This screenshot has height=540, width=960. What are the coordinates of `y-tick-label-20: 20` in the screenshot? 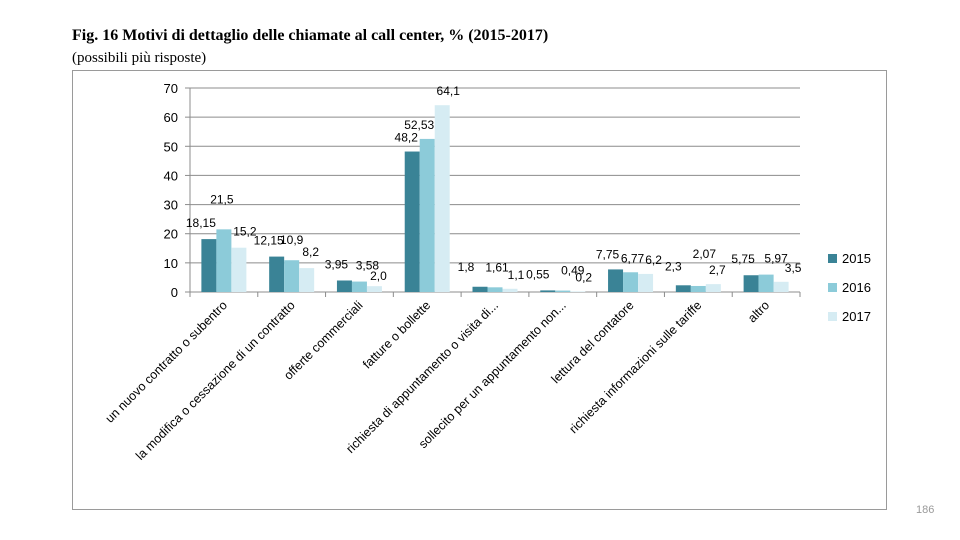 It's located at (171, 234).